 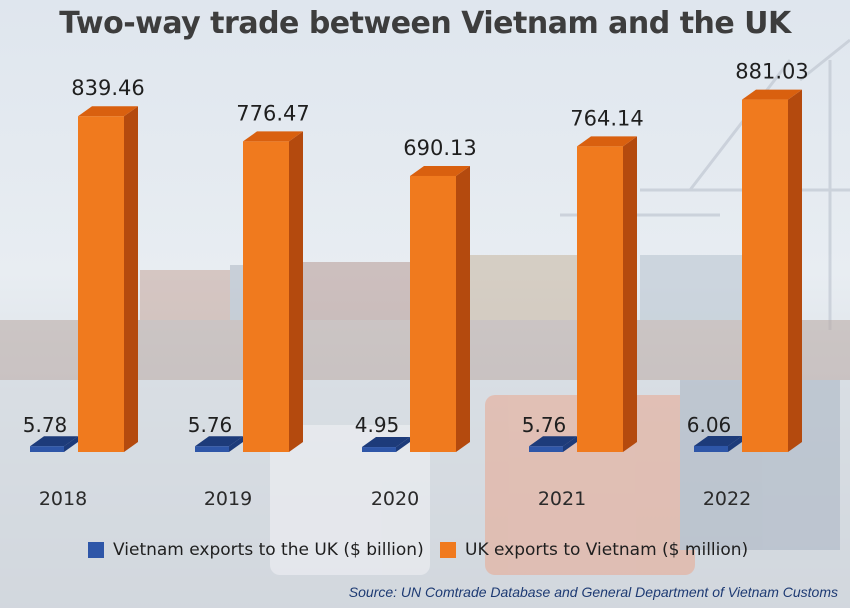 I want to click on bar-vietnam-2020-top, so click(x=386, y=442).